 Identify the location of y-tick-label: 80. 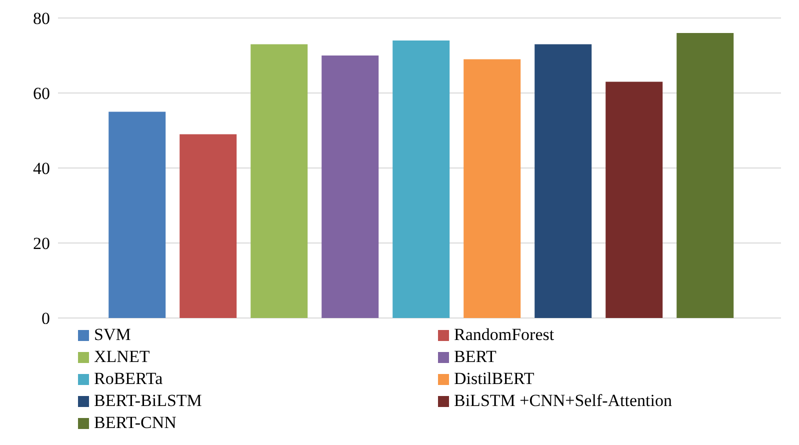
(41, 18).